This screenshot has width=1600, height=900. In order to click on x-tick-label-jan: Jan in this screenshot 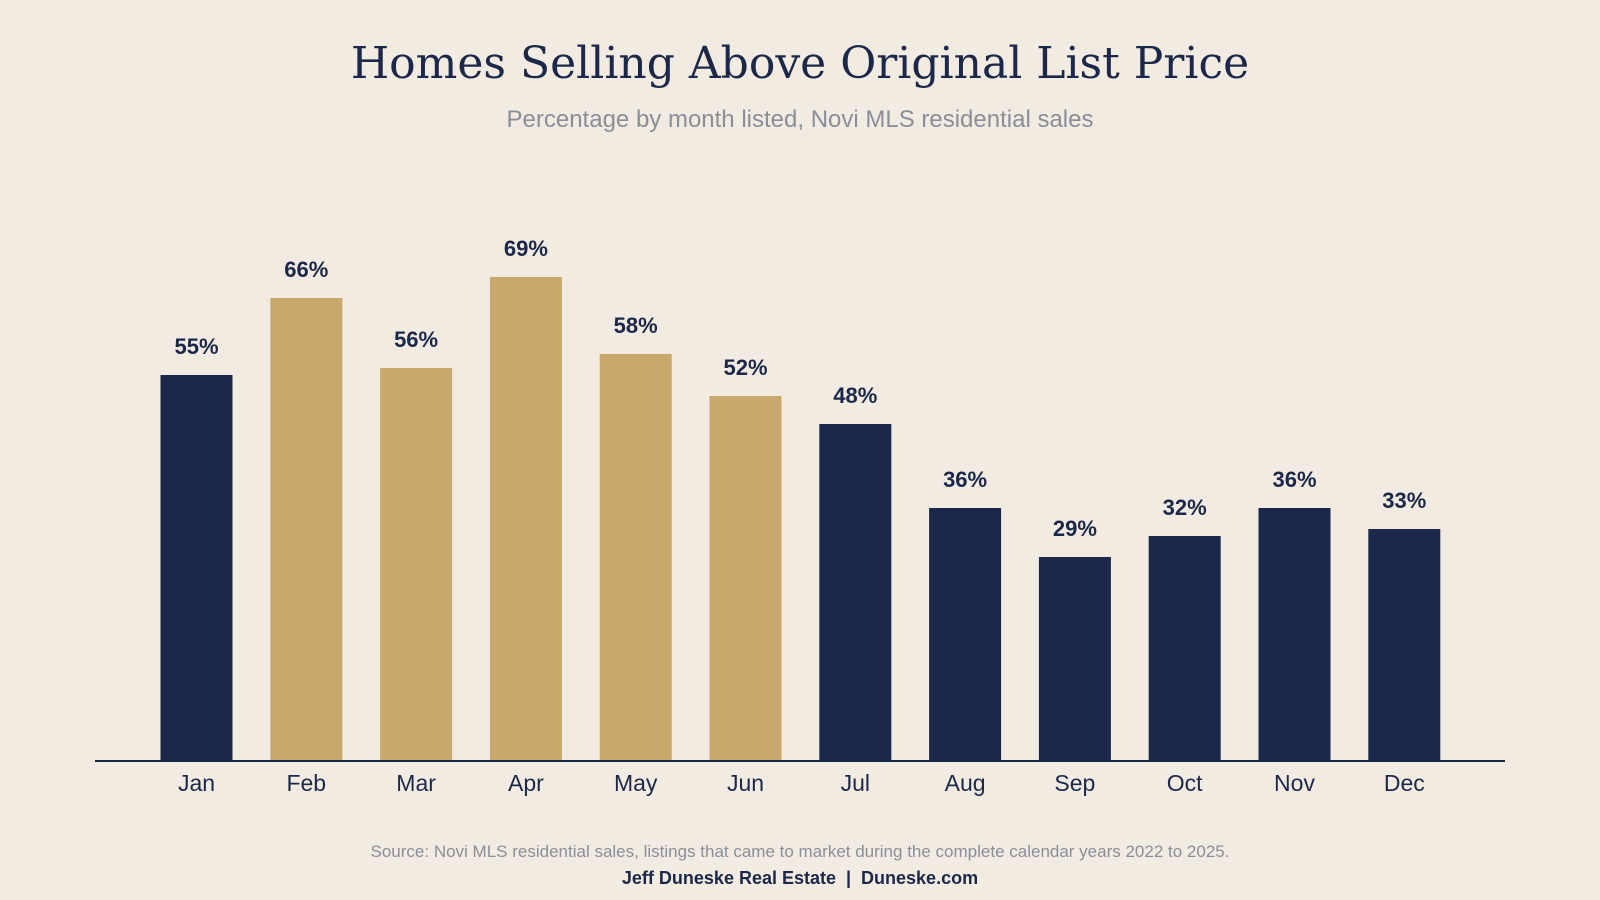, I will do `click(196, 783)`.